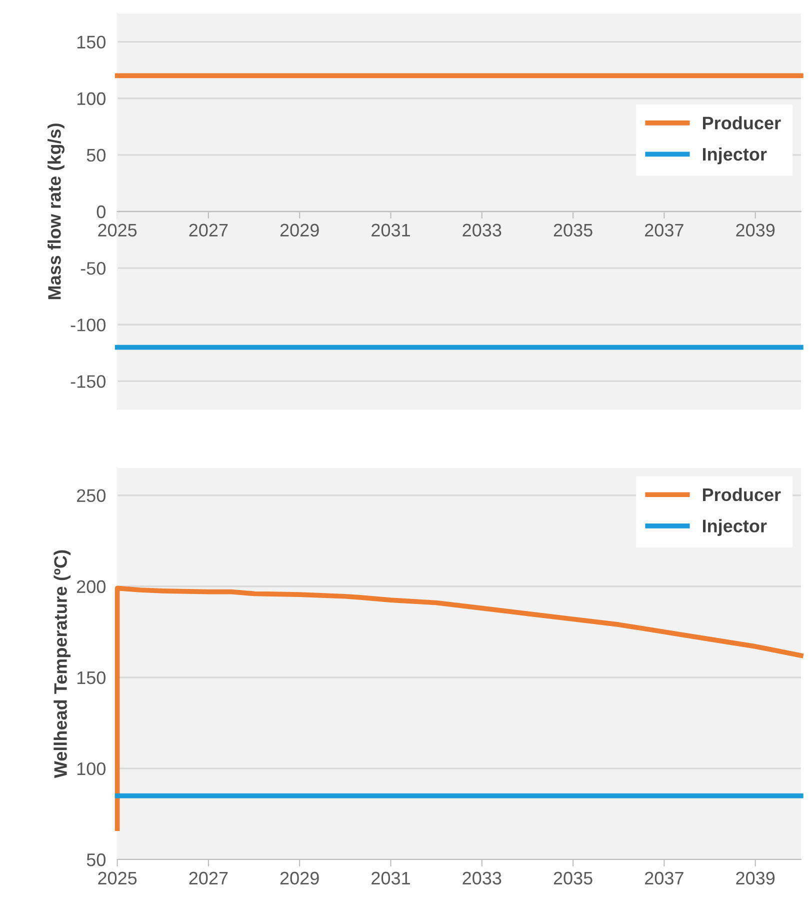  I want to click on y-tick-label: 0, so click(101, 211).